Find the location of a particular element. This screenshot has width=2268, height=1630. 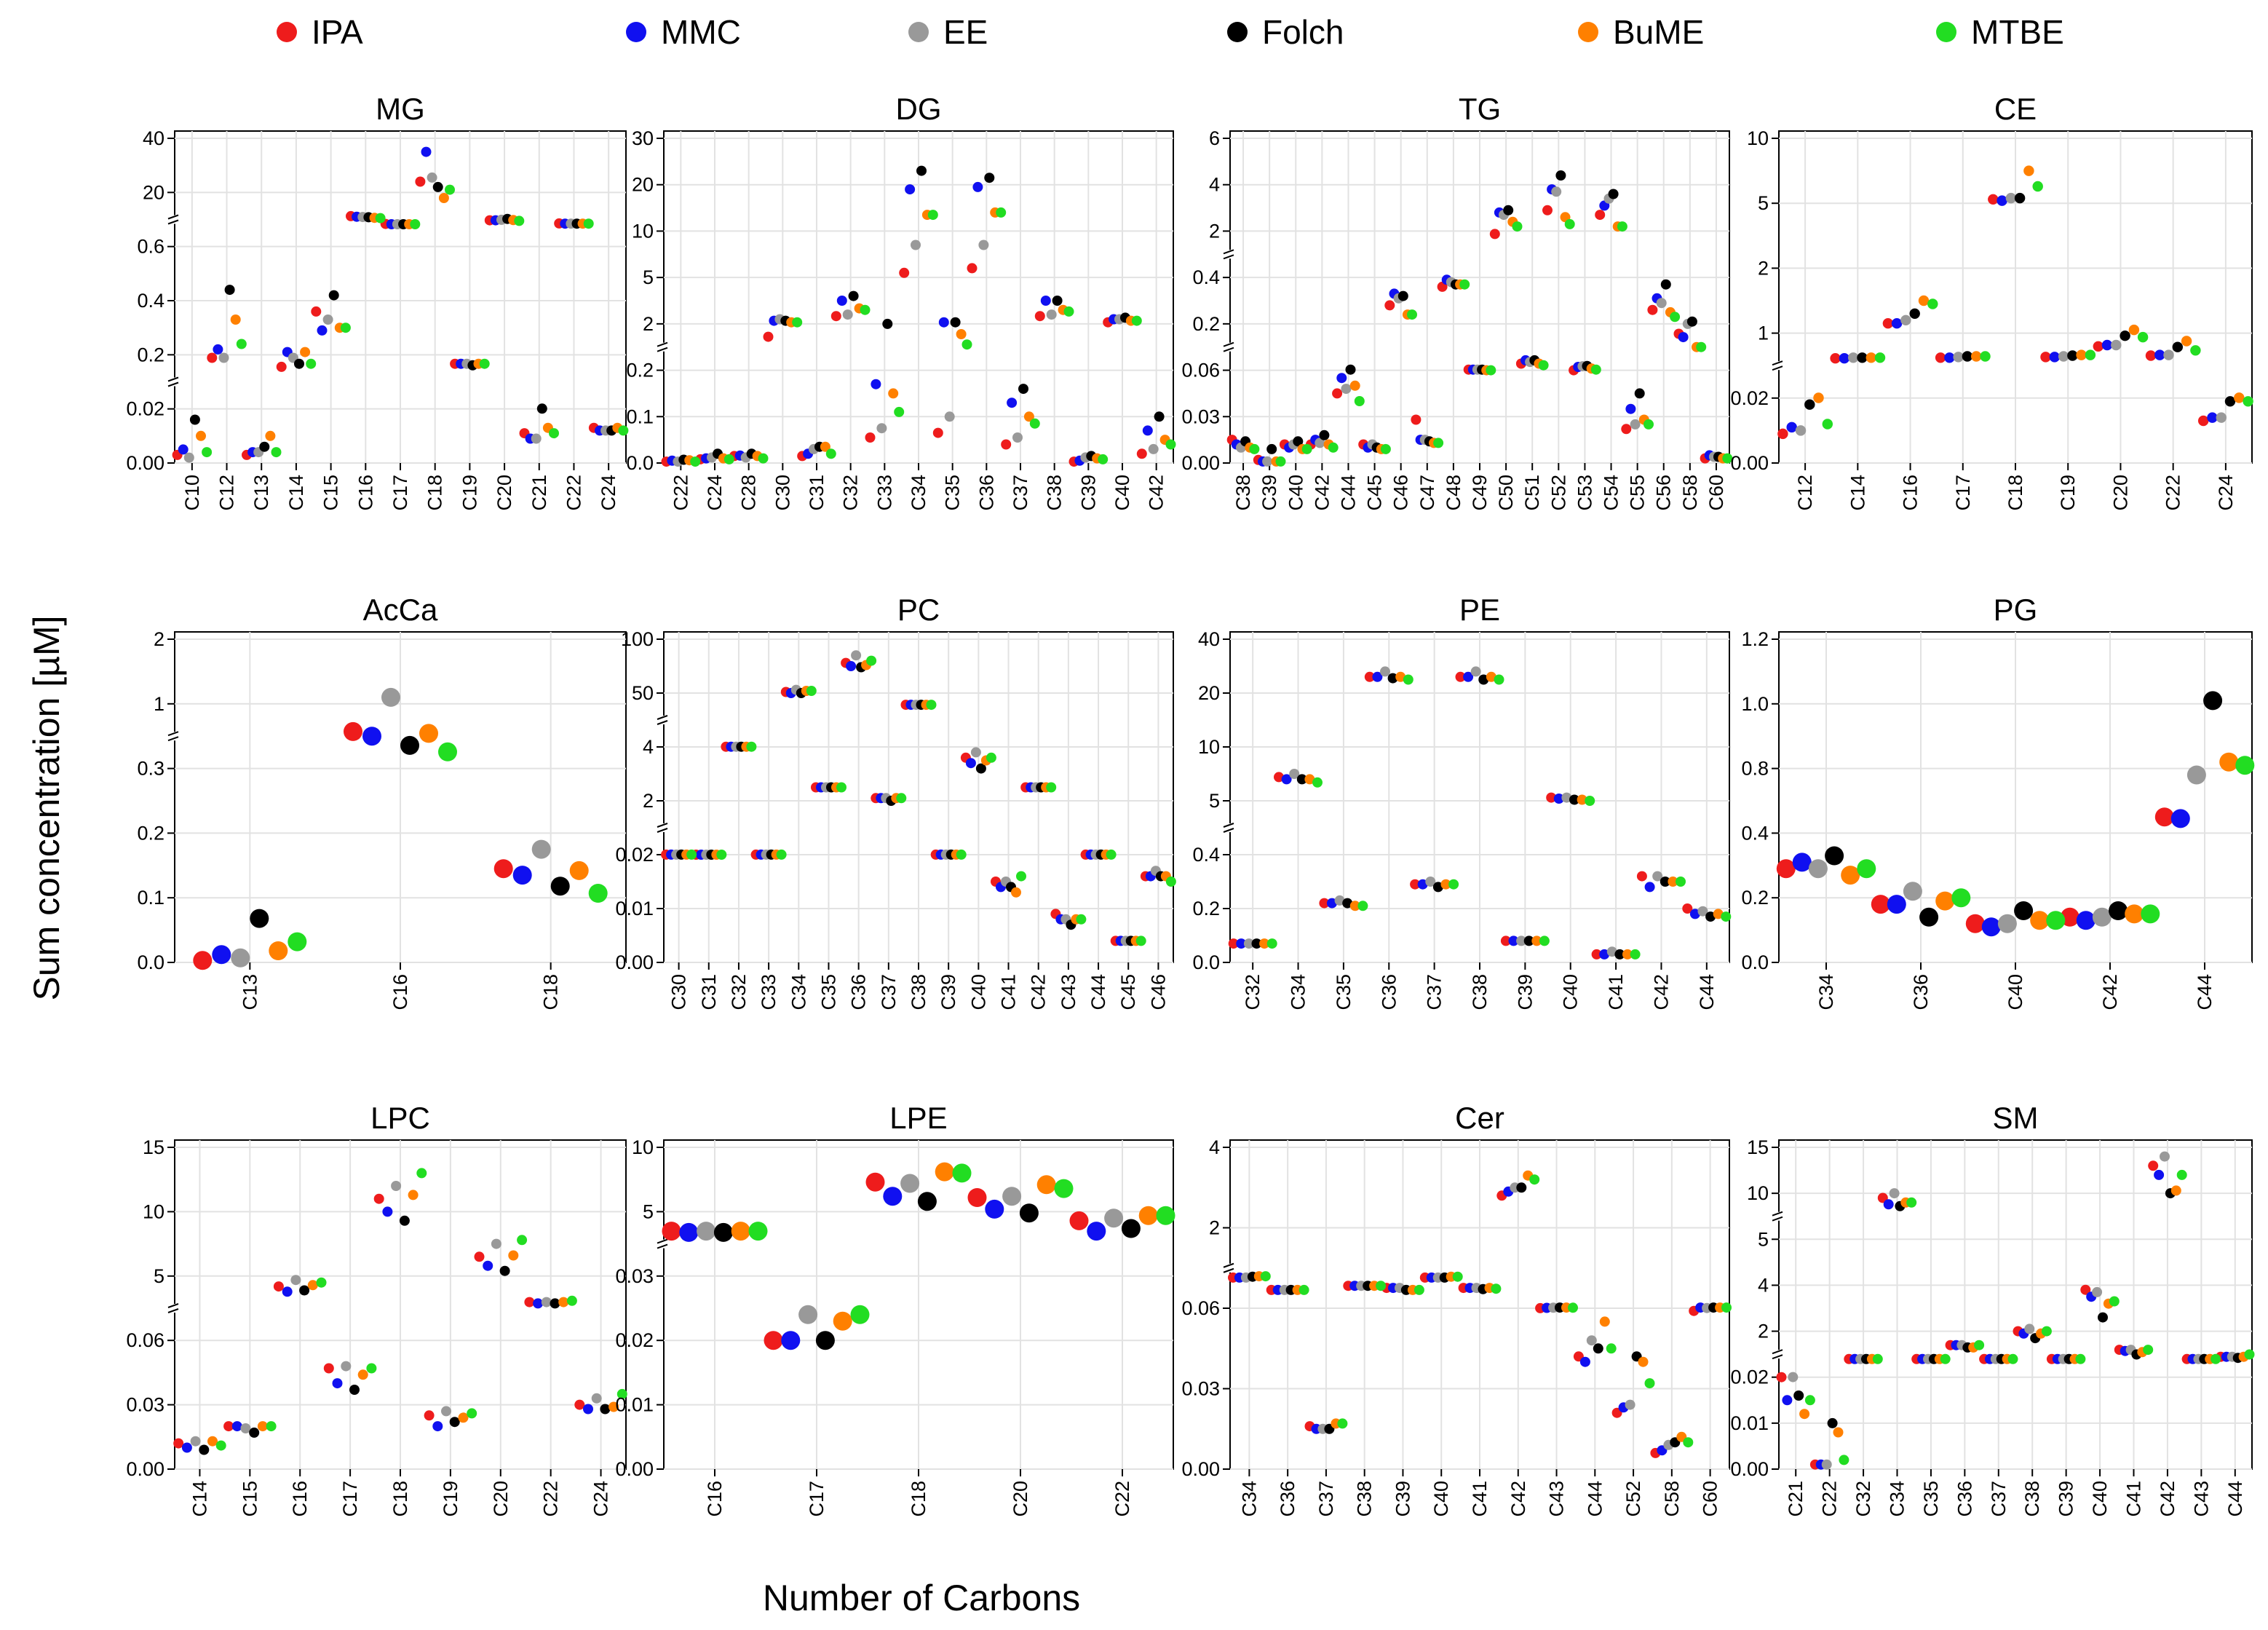

point-dg-ee-c34 is located at coordinates (916, 245).